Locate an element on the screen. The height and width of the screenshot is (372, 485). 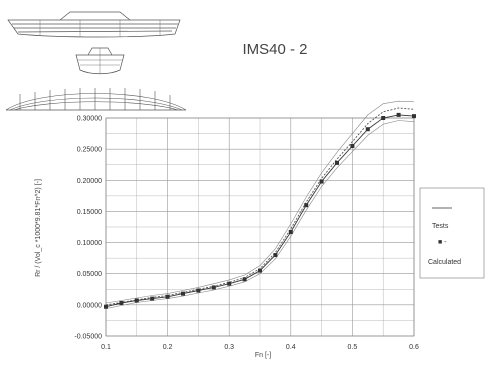
legend: Tests ■ - Calculated is located at coordinates (452, 233).